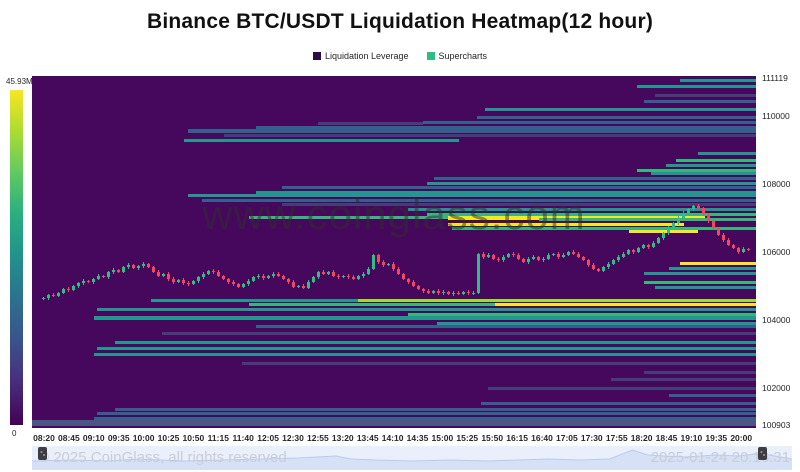 The width and height of the screenshot is (800, 472). What do you see at coordinates (93, 438) in the screenshot?
I see `time-tick-label: 09:10` at bounding box center [93, 438].